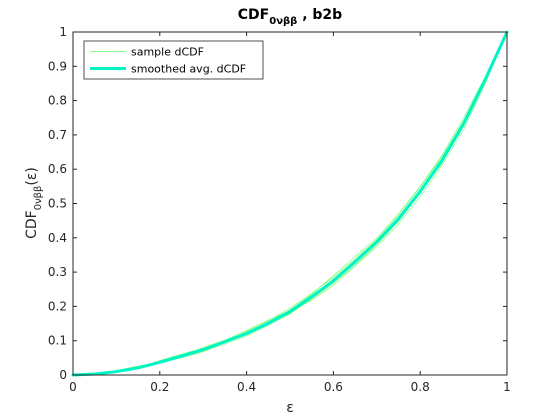 This screenshot has height=420, width=560. Describe the element at coordinates (57, 238) in the screenshot. I see `y-tick-label: 0.4` at that location.